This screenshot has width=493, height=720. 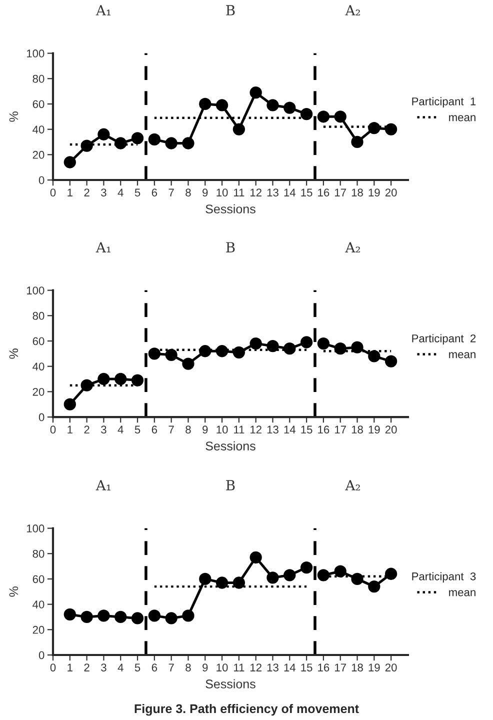 I want to click on caption: Figure 3. Path efficiency of movement, so click(x=246, y=710).